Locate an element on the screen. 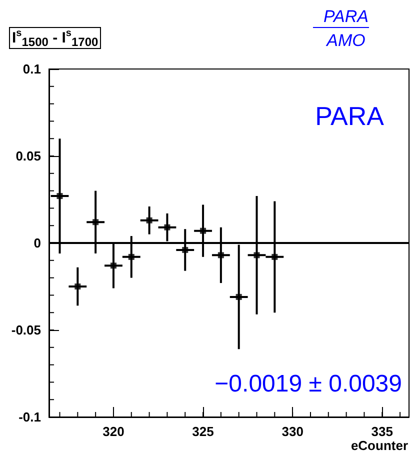  x-tick-label: 335 is located at coordinates (382, 431).